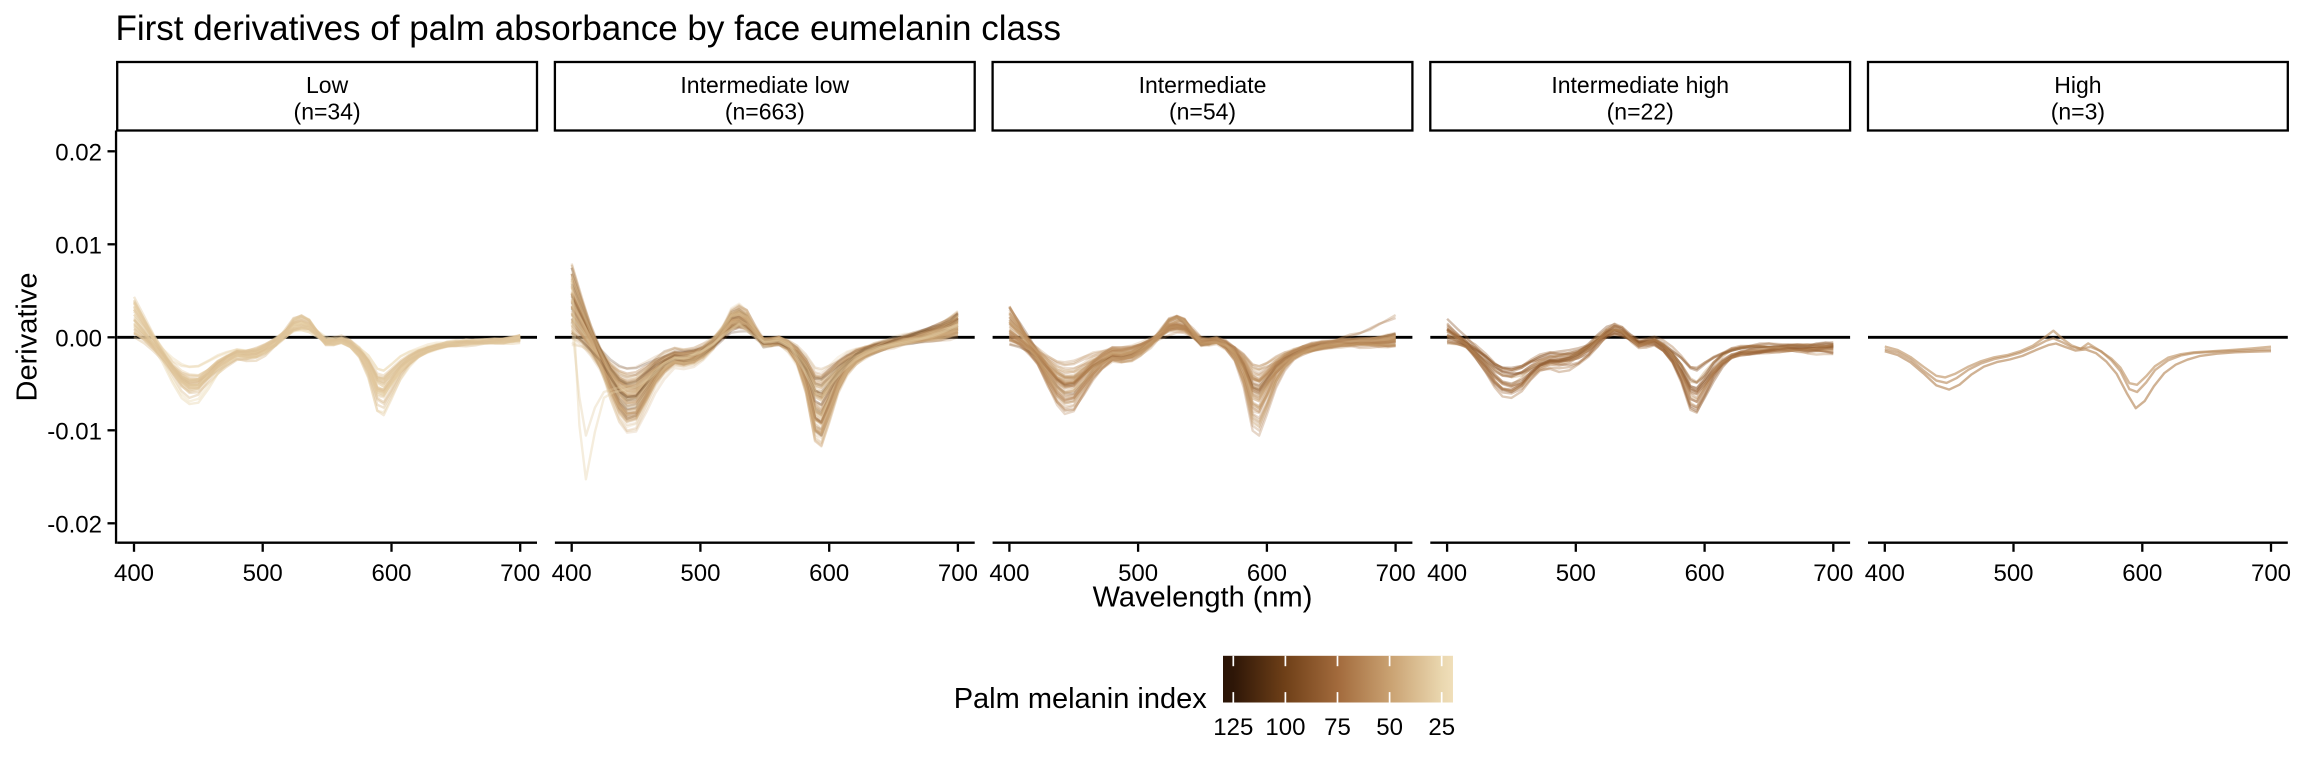 This screenshot has width=2304, height=768. What do you see at coordinates (74, 524) in the screenshot?
I see `svg-text: -0.02` at bounding box center [74, 524].